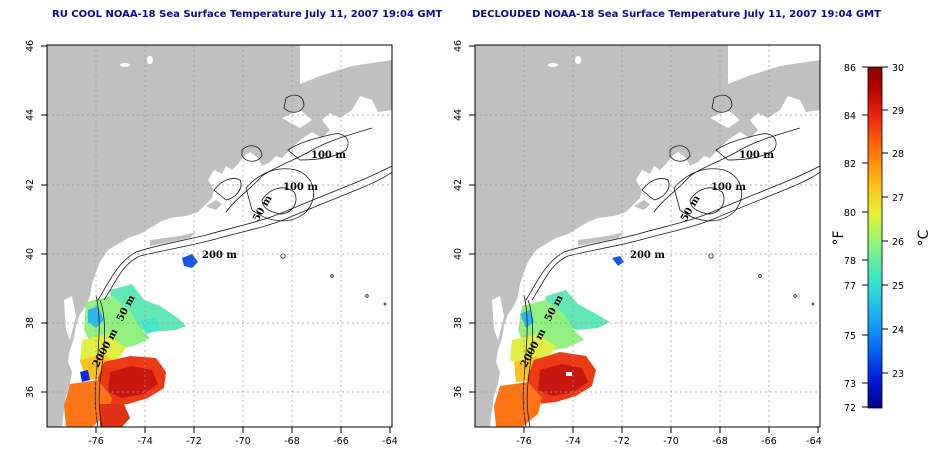  Describe the element at coordinates (898, 111) in the screenshot. I see `celsius-tick-label: 29` at that location.